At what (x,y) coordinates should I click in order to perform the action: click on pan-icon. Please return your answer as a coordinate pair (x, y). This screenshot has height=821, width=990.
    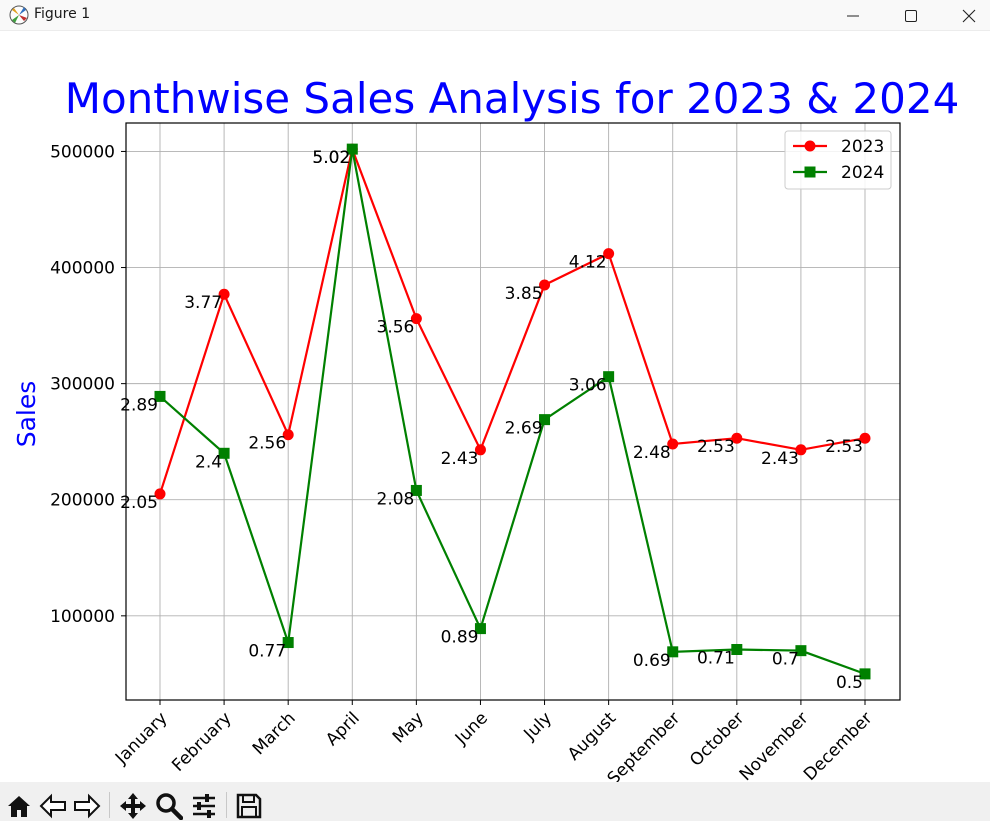
    Looking at the image, I should click on (133, 806).